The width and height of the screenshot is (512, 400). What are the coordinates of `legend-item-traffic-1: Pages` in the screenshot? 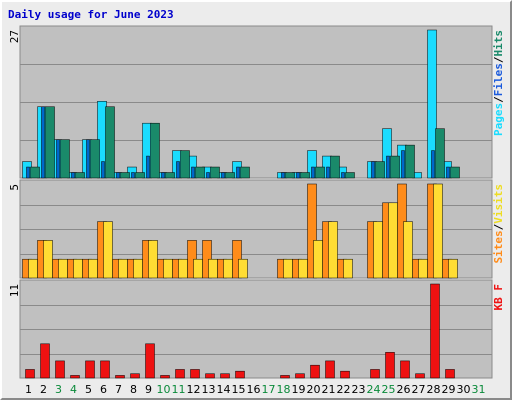 It's located at (498, 119).